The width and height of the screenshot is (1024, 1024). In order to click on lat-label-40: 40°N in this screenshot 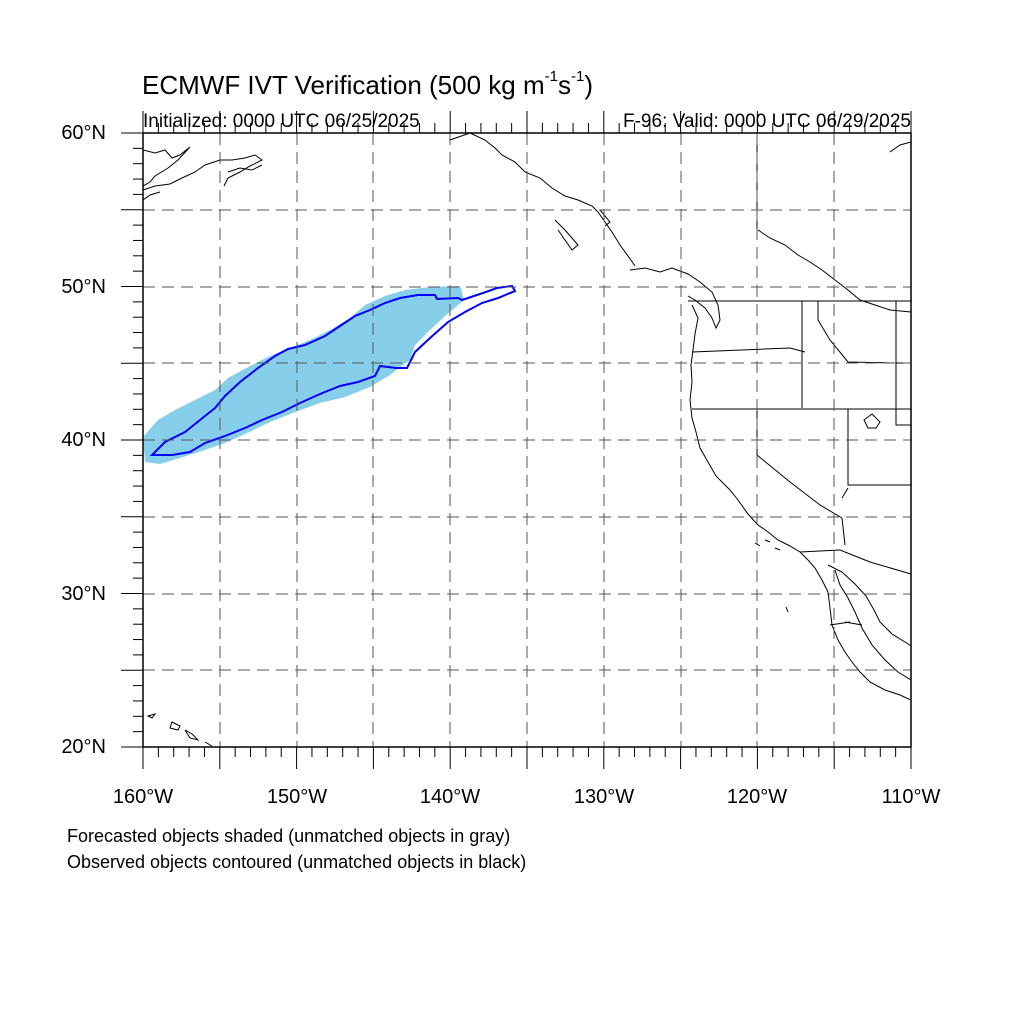, I will do `click(83, 440)`.